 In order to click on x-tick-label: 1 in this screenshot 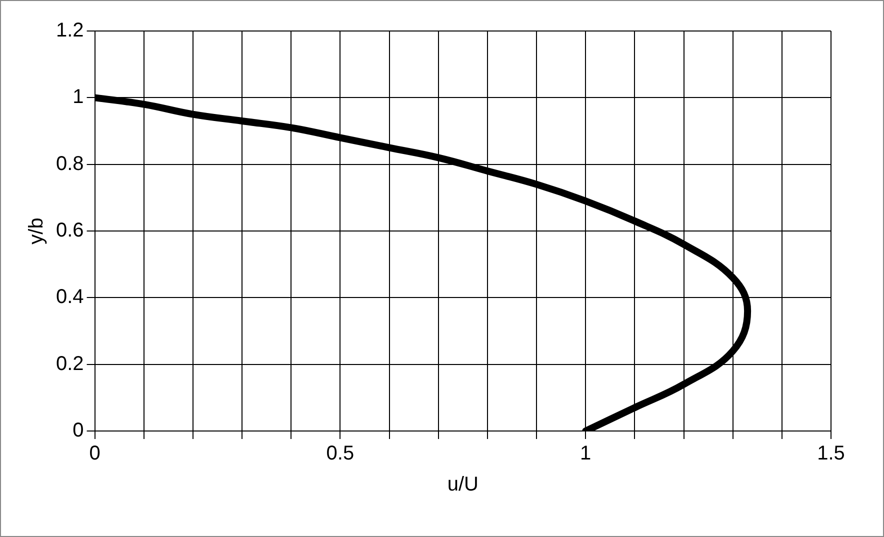, I will do `click(586, 453)`.